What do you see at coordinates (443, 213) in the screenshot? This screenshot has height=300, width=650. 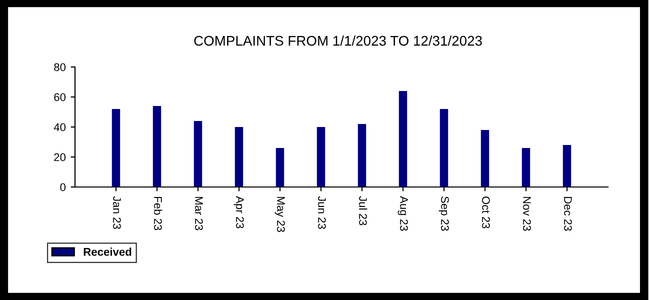 I see `x-tick-label: Sep 23` at bounding box center [443, 213].